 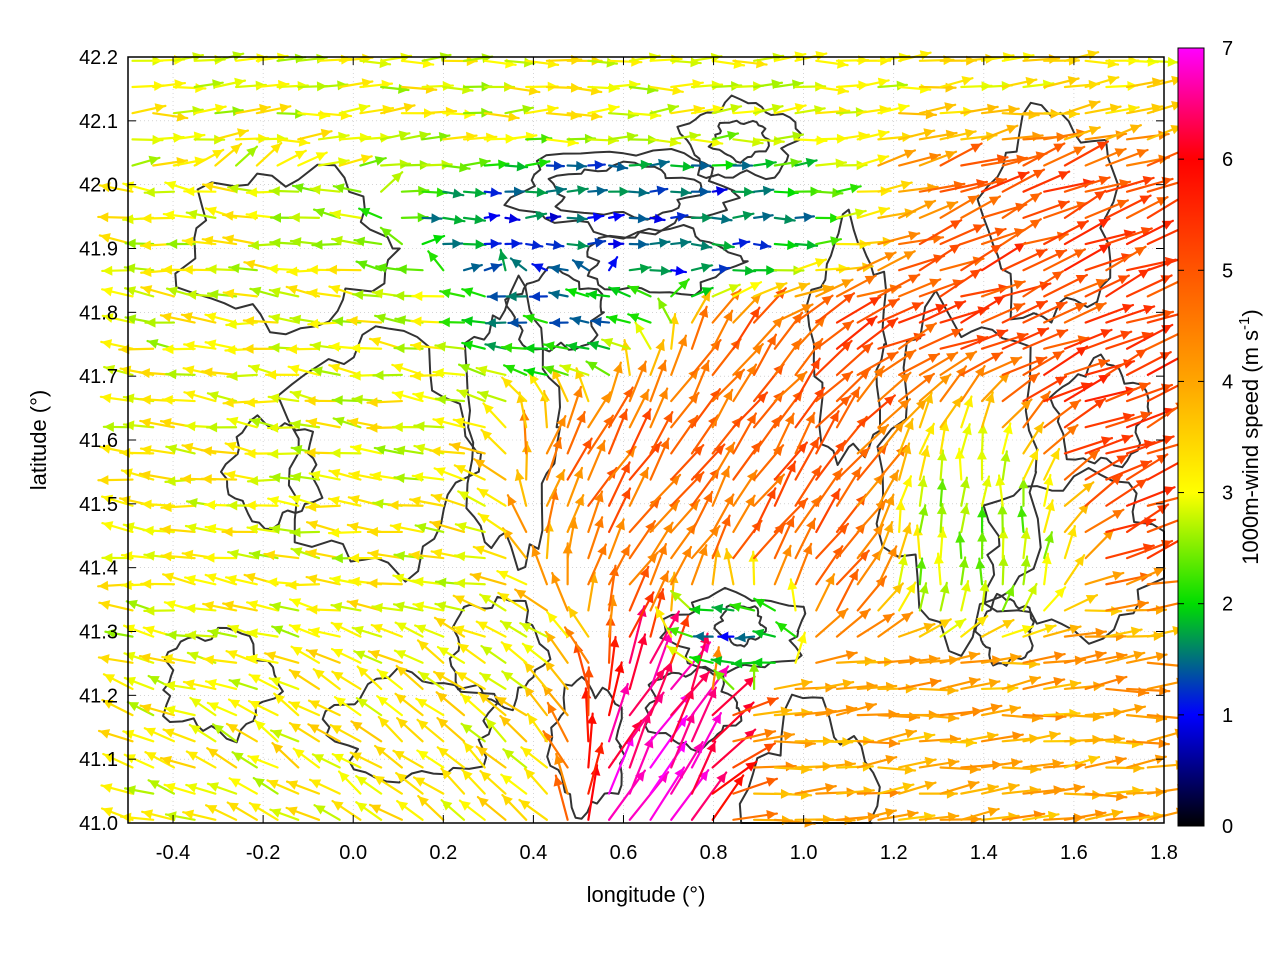 I want to click on y-tick-label: 41.3, so click(x=98, y=633).